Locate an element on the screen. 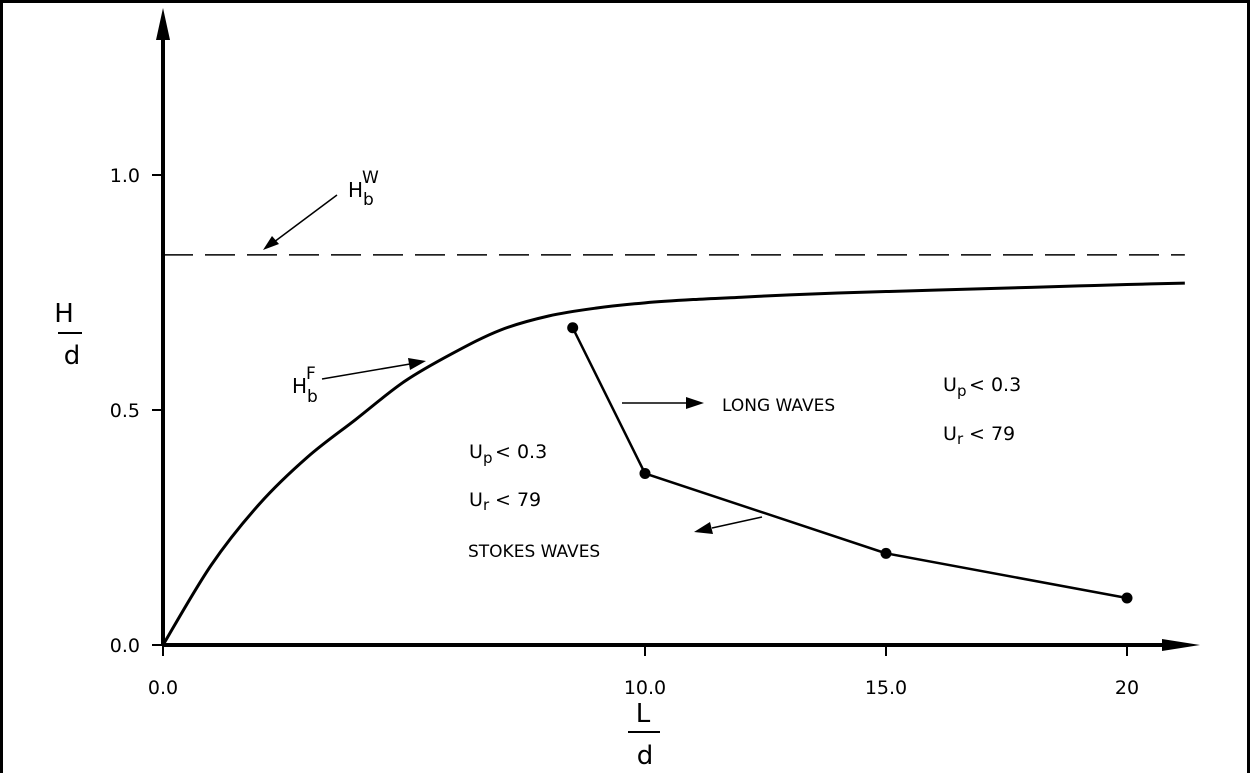 The height and width of the screenshot is (777, 1250). y-tick-label: 0.0 is located at coordinates (125, 646).